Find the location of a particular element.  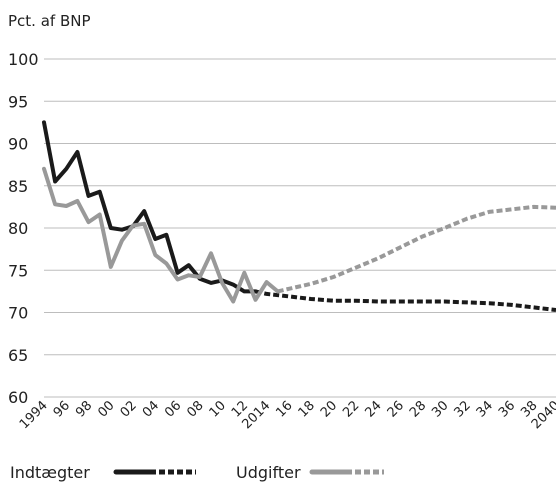

y-tick-label: 65 is located at coordinates (18, 355).